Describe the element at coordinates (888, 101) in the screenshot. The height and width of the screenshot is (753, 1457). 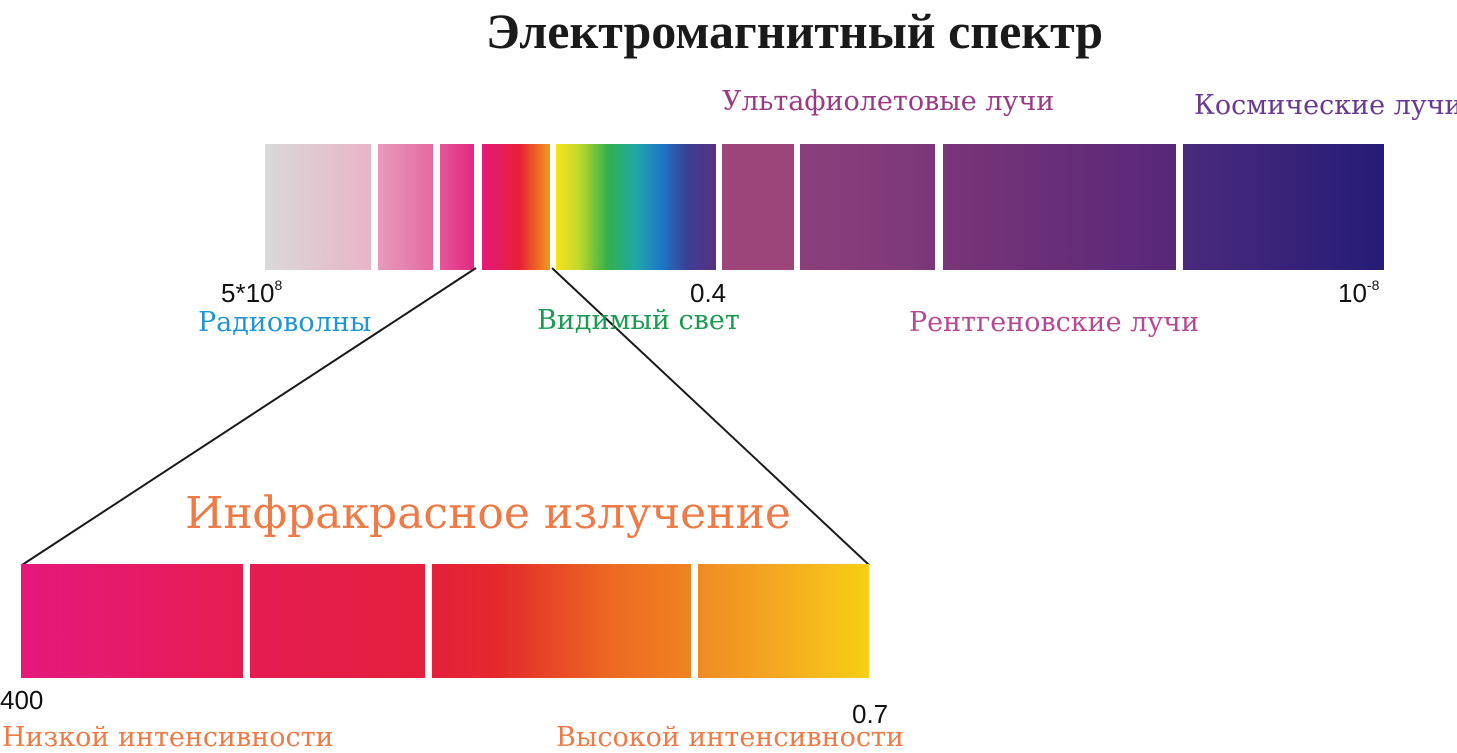
I see `uv-label: Ультафиолетовые лучи` at that location.